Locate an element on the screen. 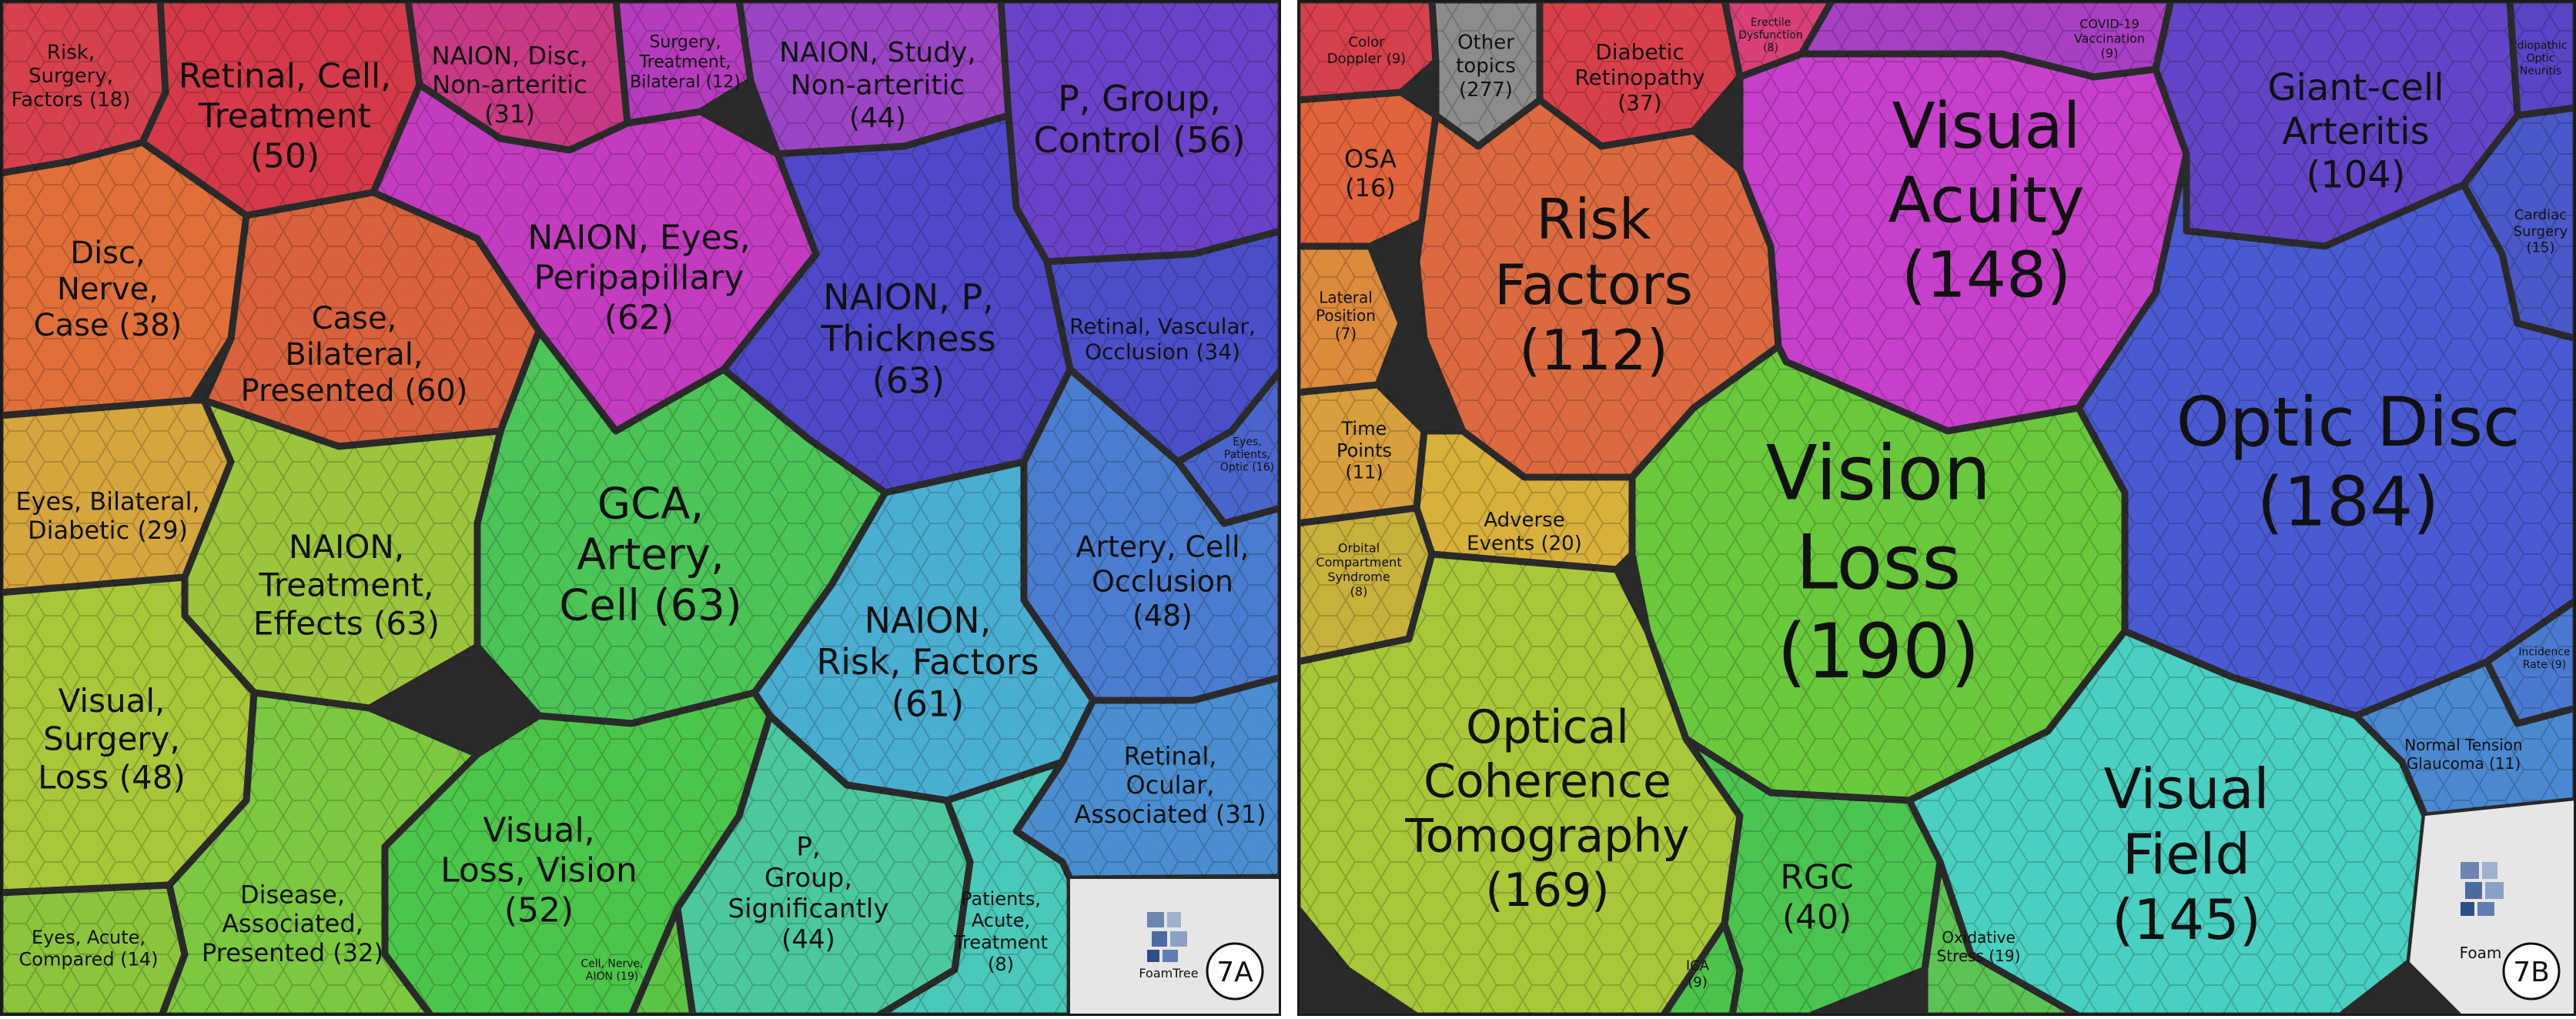 The width and height of the screenshot is (2576, 1019). foamtree-cell-label-line: Visual, is located at coordinates (538, 830).